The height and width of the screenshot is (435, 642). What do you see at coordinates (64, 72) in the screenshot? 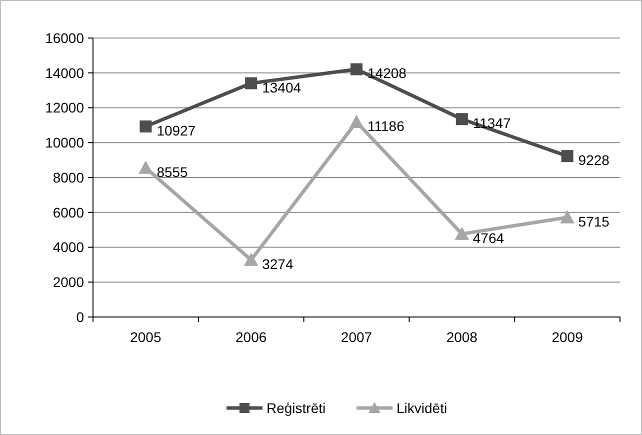
I see `y-tick-label: 14000` at bounding box center [64, 72].